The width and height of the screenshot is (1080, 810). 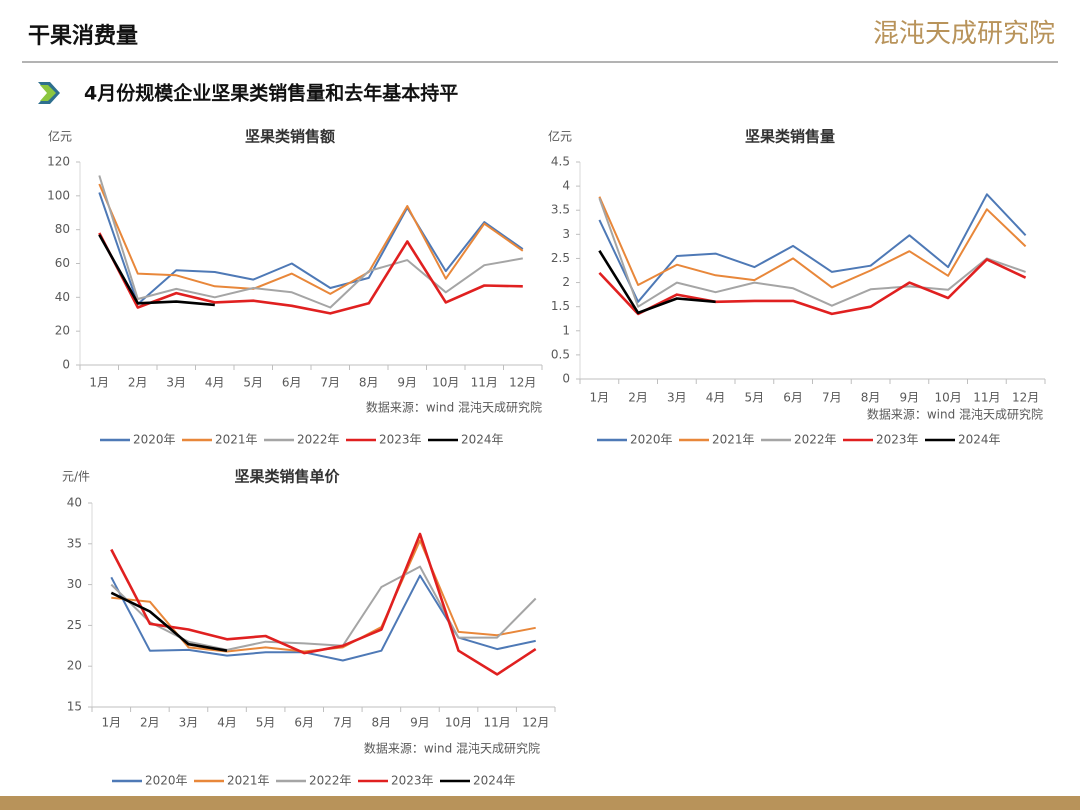 I want to click on logo: 混沌天成研究院, so click(x=964, y=34).